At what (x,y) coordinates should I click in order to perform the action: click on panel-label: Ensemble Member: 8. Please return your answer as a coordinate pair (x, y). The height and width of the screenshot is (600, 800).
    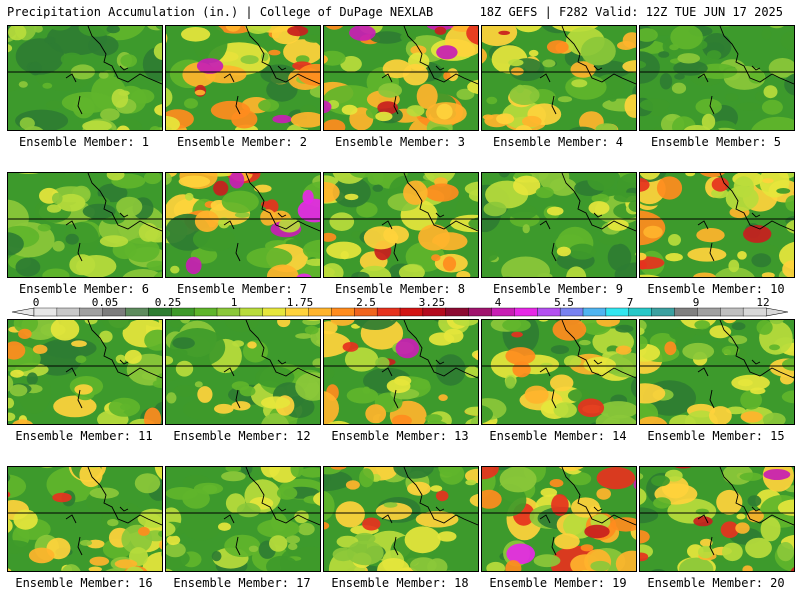
    Looking at the image, I should click on (400, 289).